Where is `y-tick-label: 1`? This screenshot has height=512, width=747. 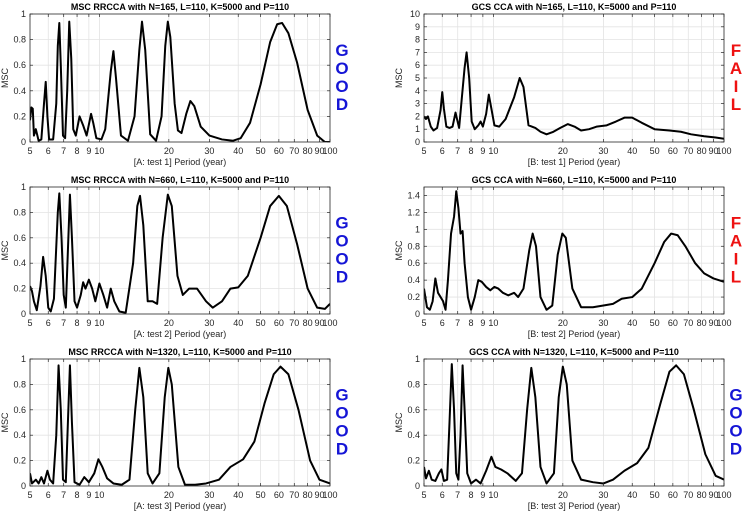
y-tick-label: 1 is located at coordinates (417, 229).